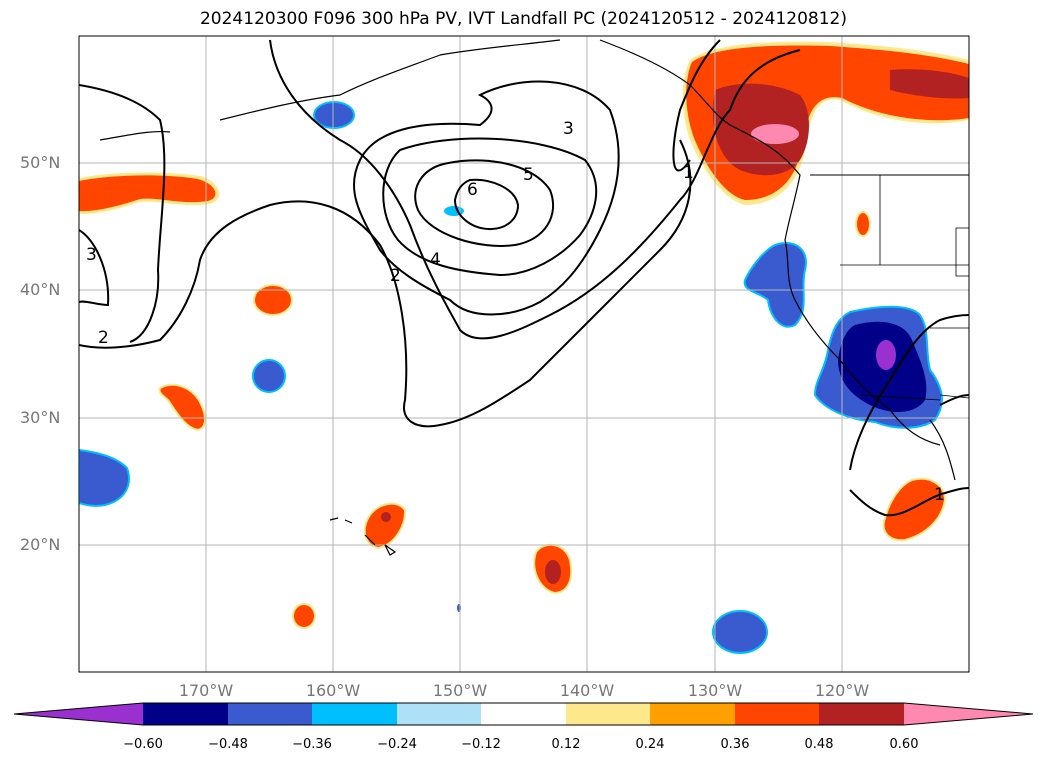  I want to click on colorbar-extend-low, so click(78, 714).